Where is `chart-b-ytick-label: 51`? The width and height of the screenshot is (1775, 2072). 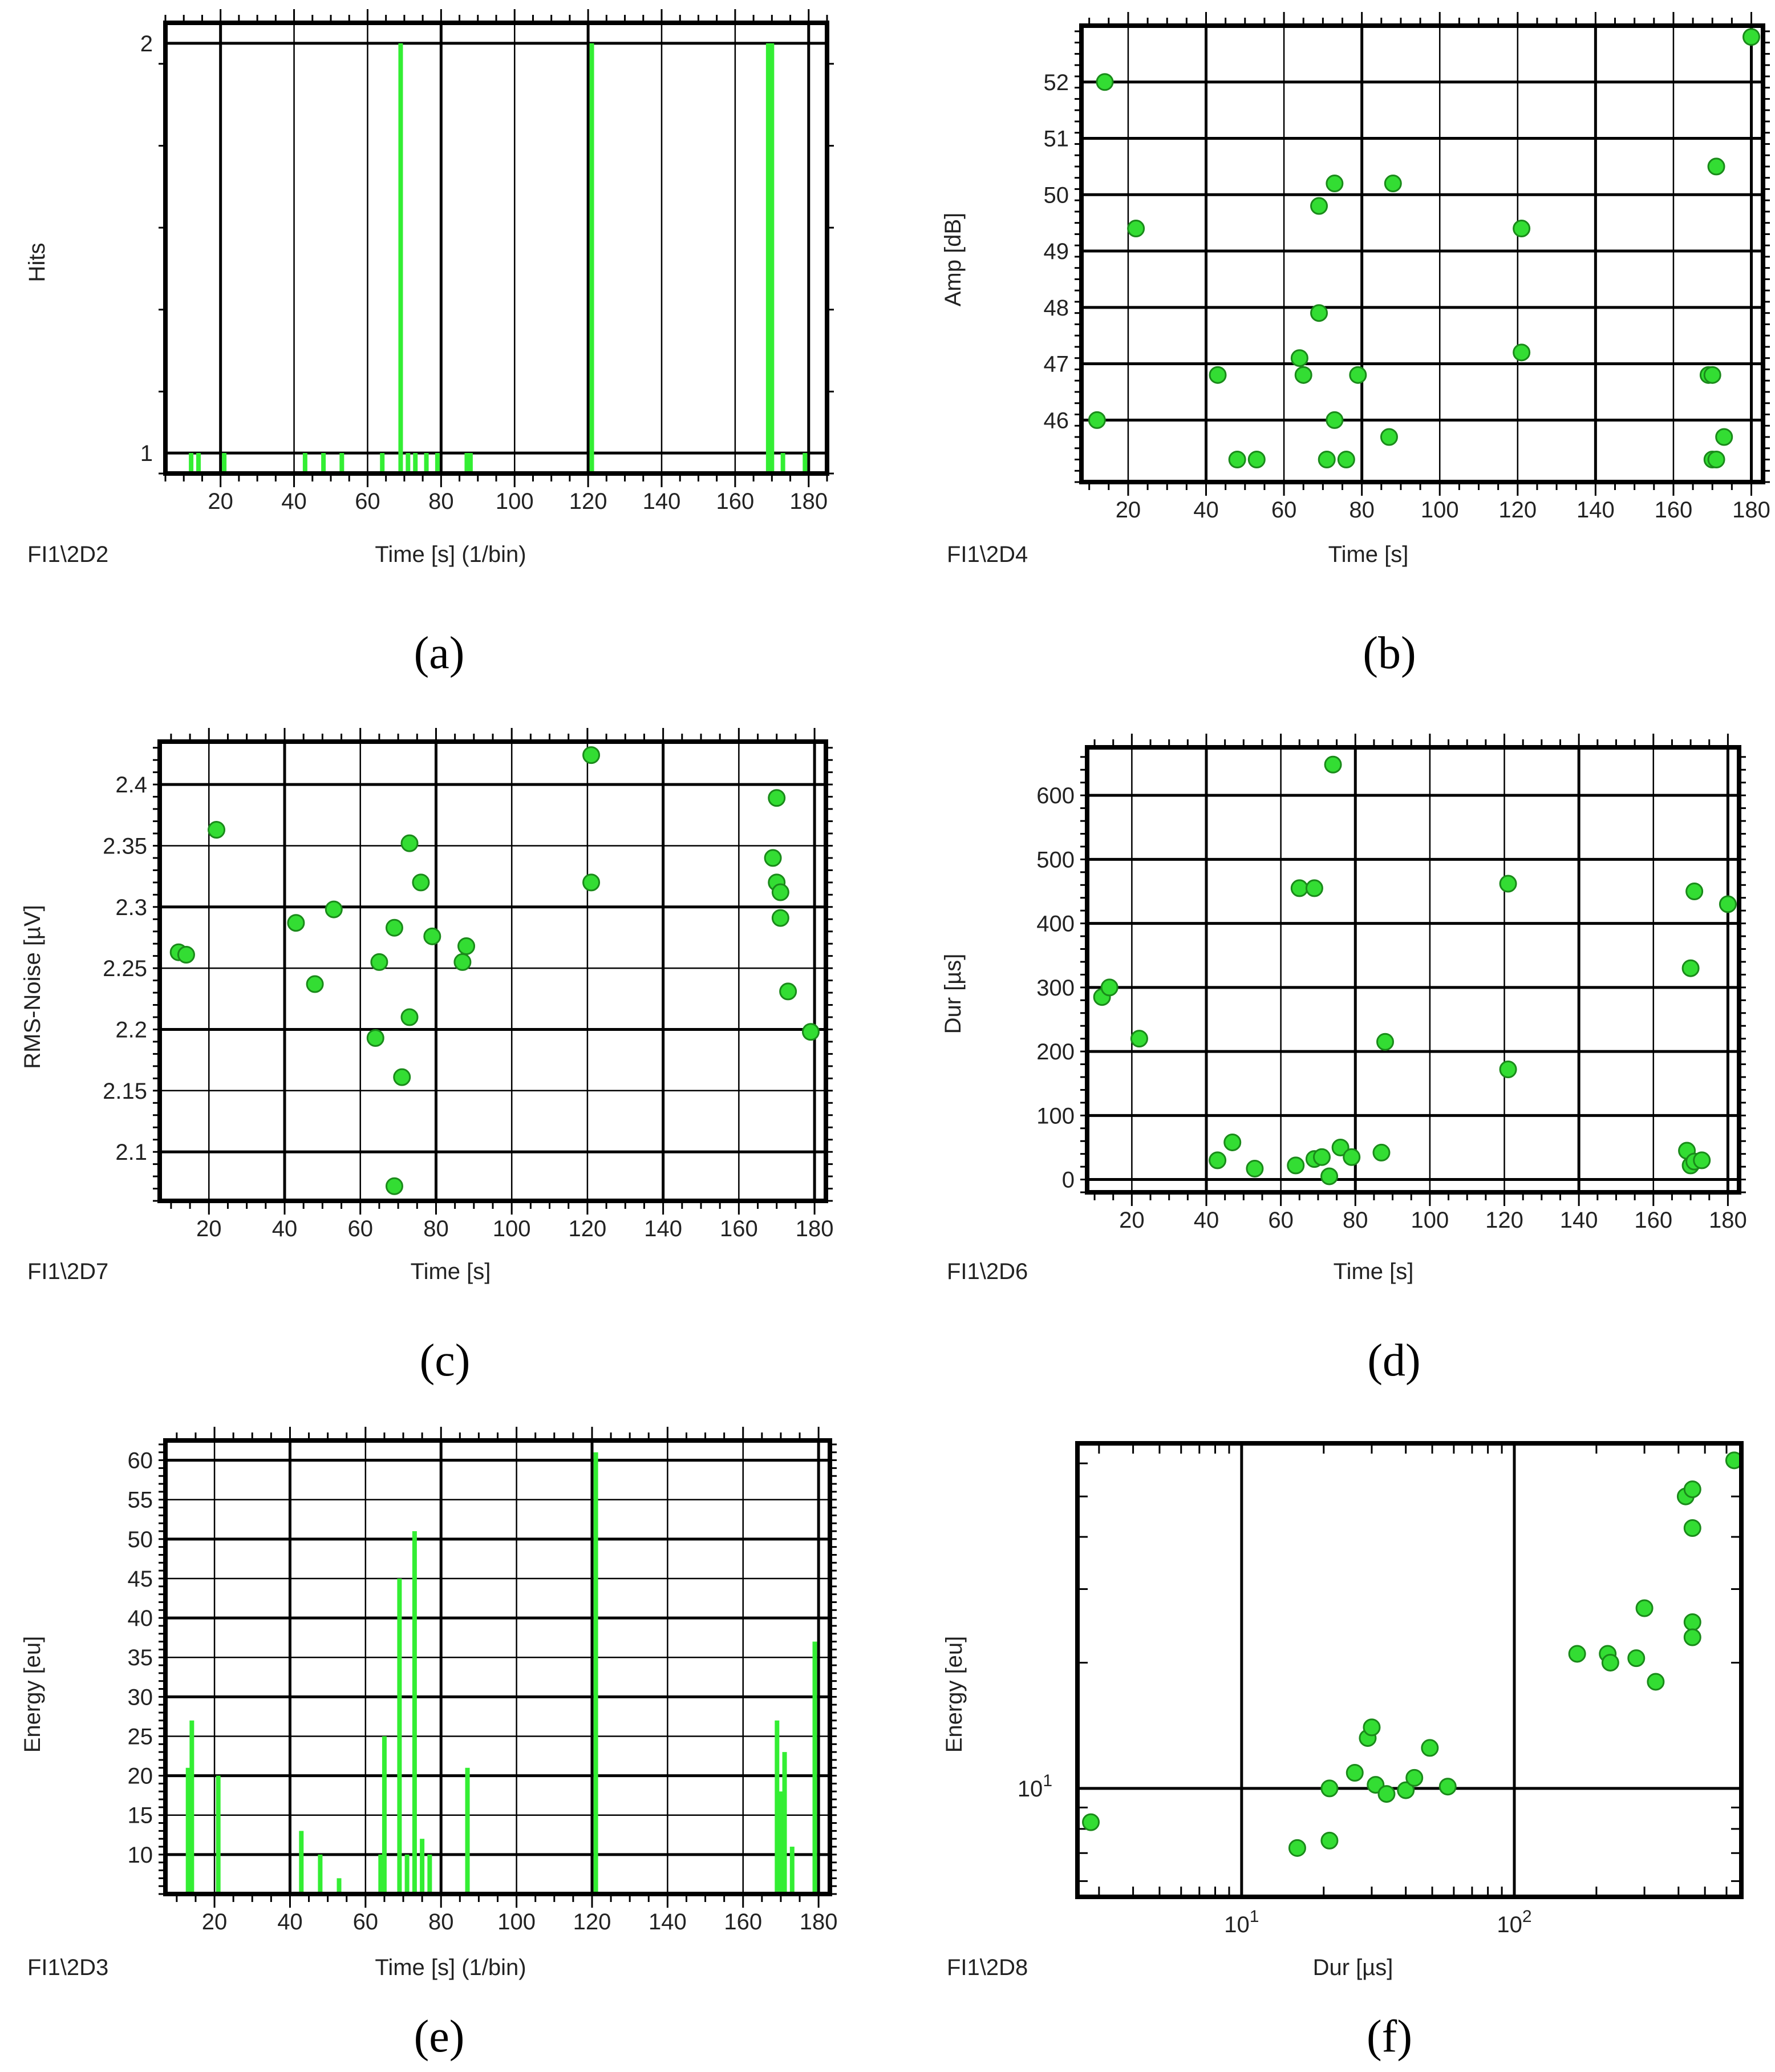 chart-b-ytick-label: 51 is located at coordinates (1056, 139).